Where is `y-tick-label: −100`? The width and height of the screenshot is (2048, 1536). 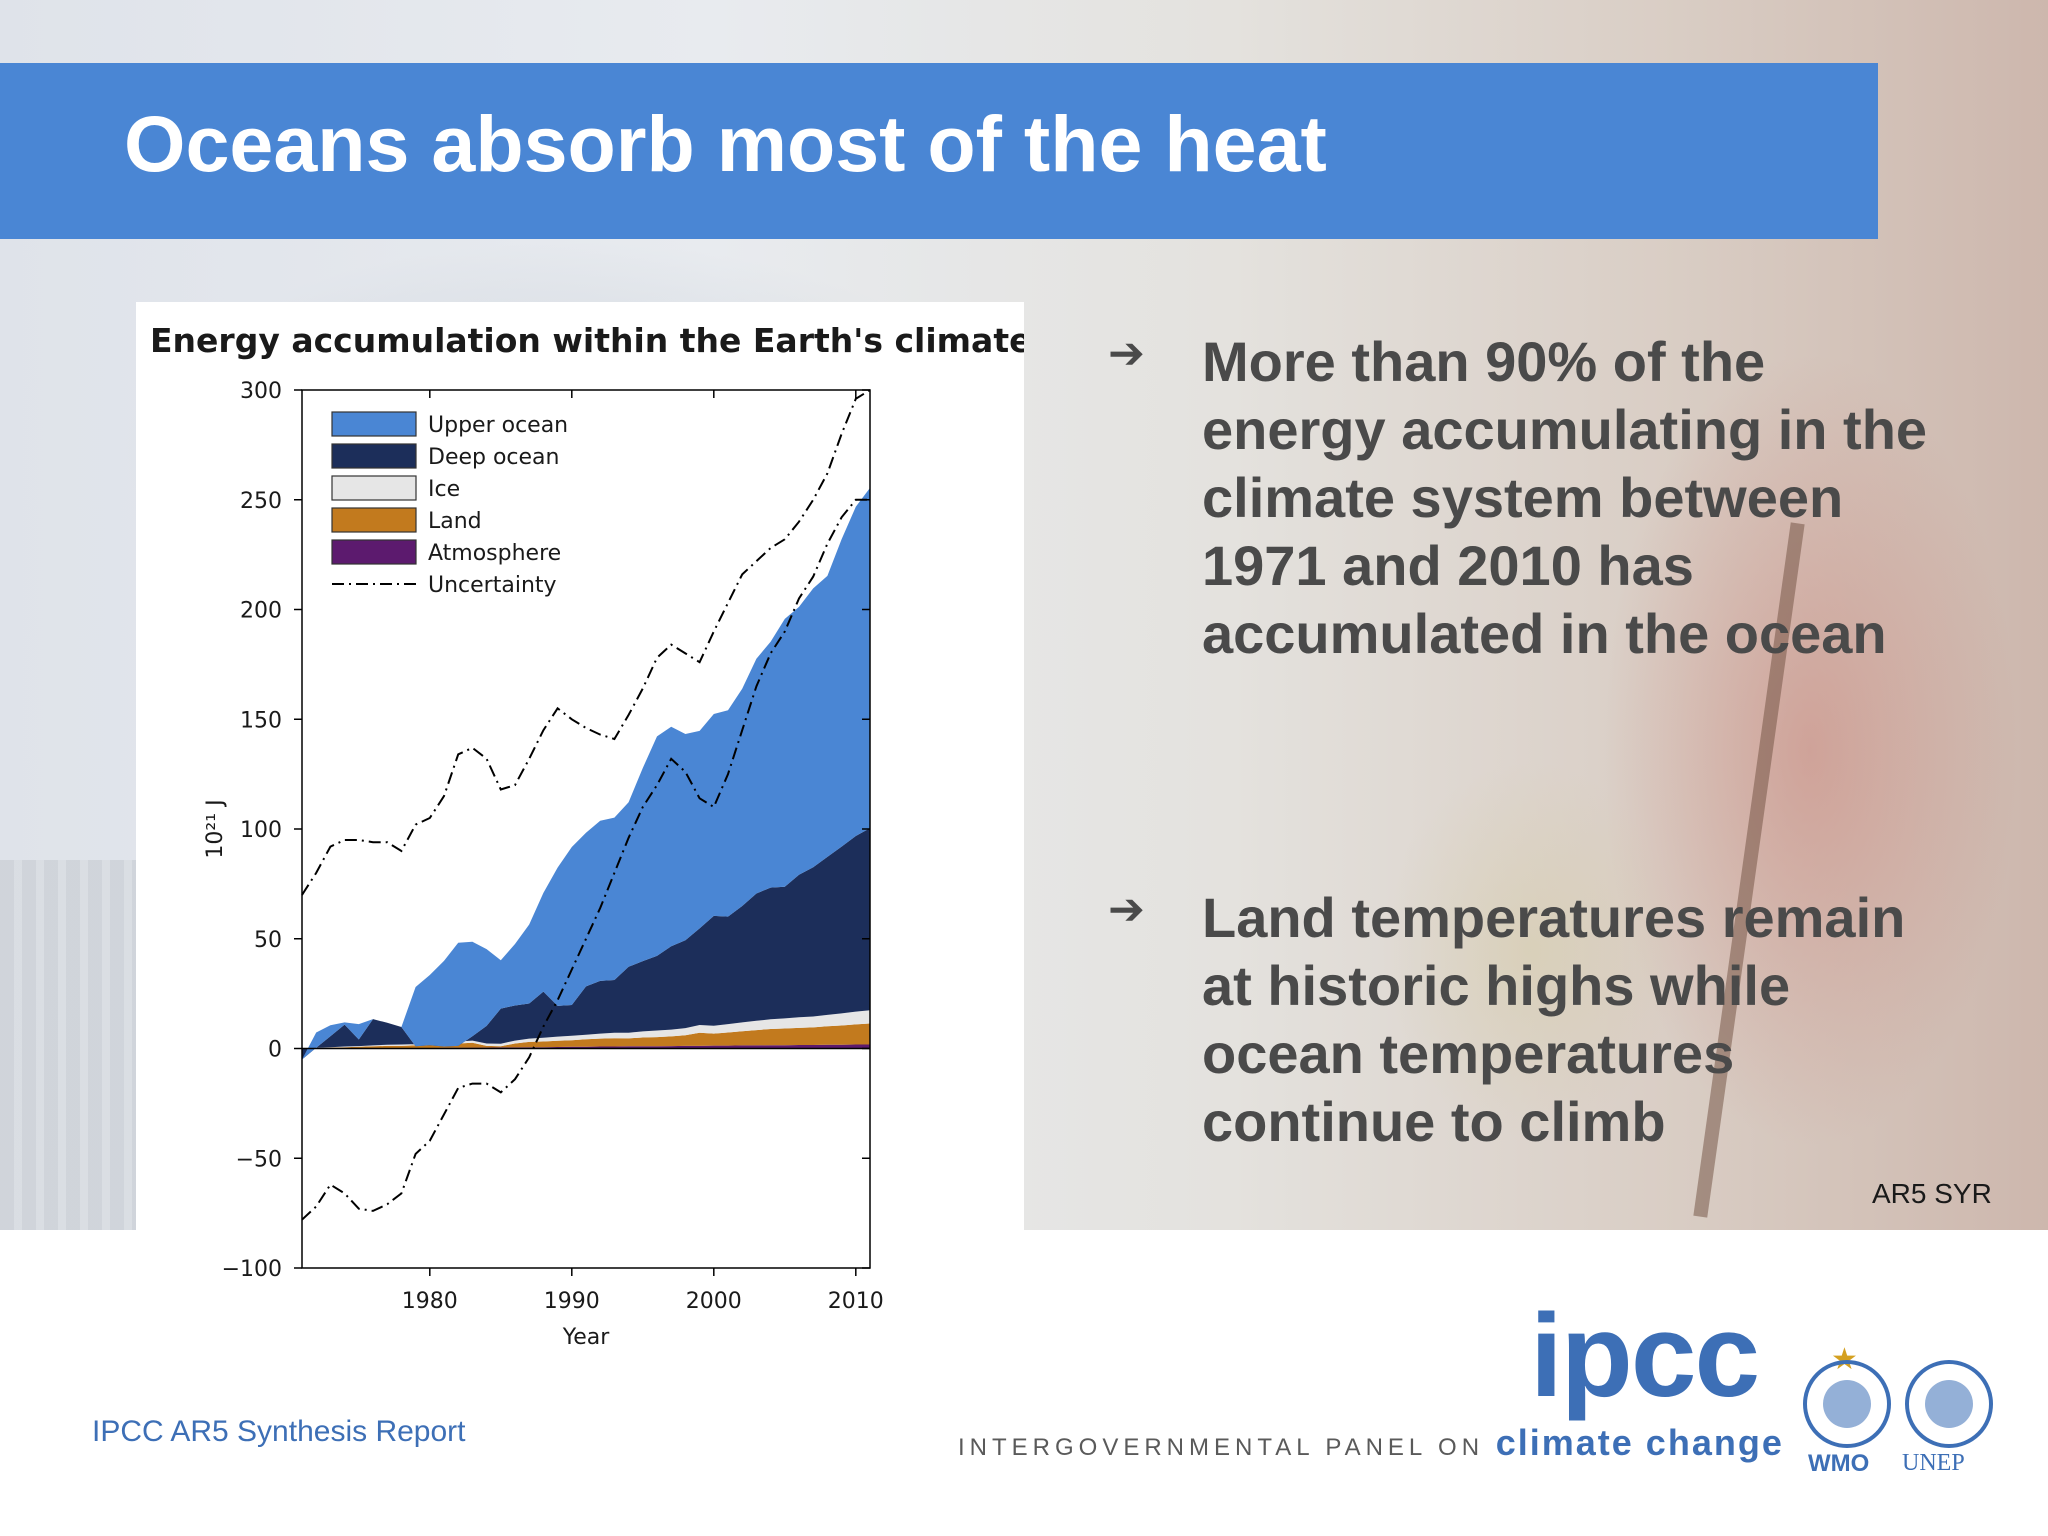
y-tick-label: −100 is located at coordinates (252, 1269).